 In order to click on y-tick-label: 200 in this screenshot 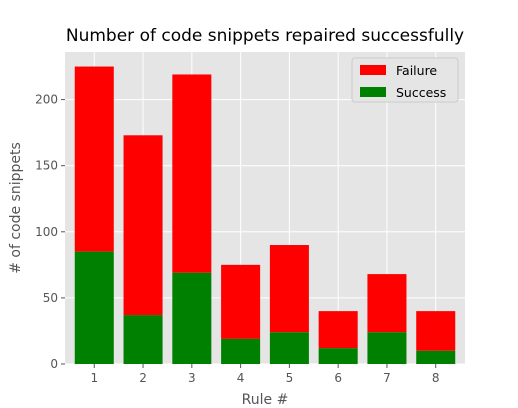, I will do `click(46, 100)`.